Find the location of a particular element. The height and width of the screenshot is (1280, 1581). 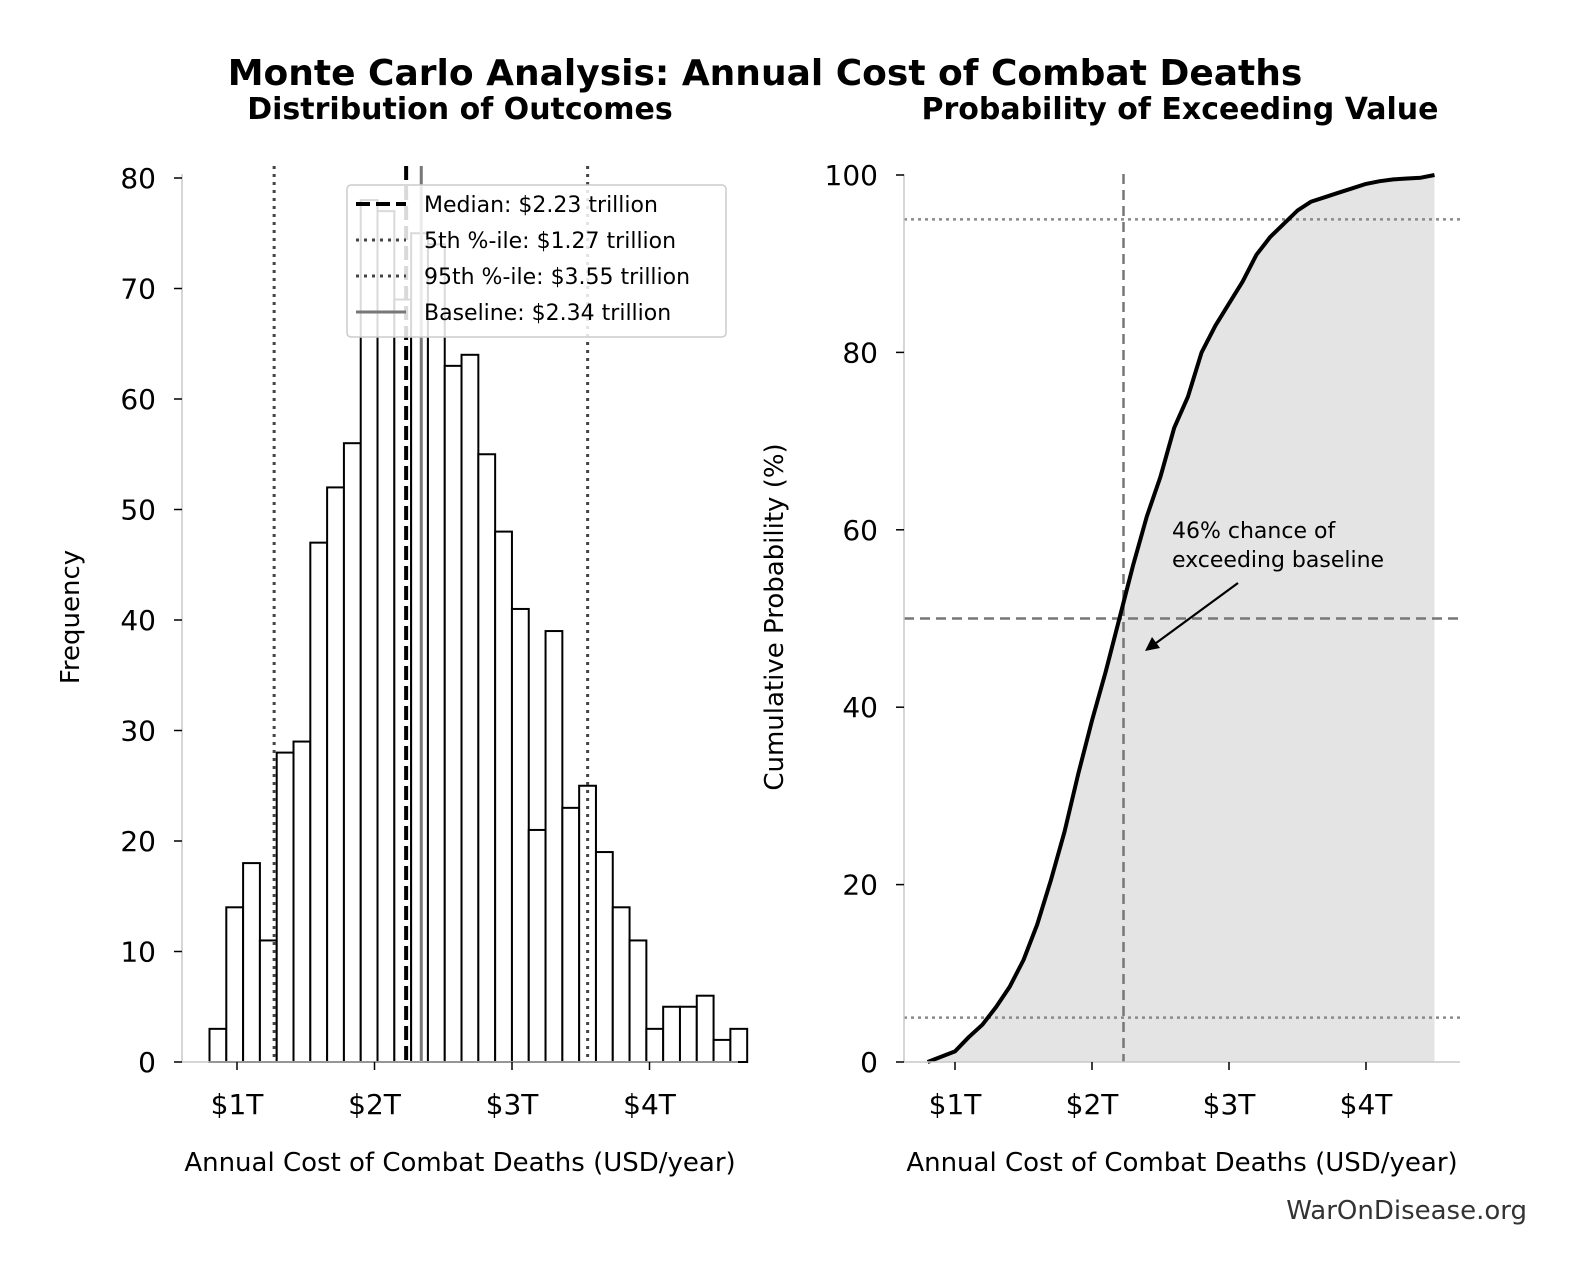

histogram-y-tick-label: 20 is located at coordinates (138, 841).